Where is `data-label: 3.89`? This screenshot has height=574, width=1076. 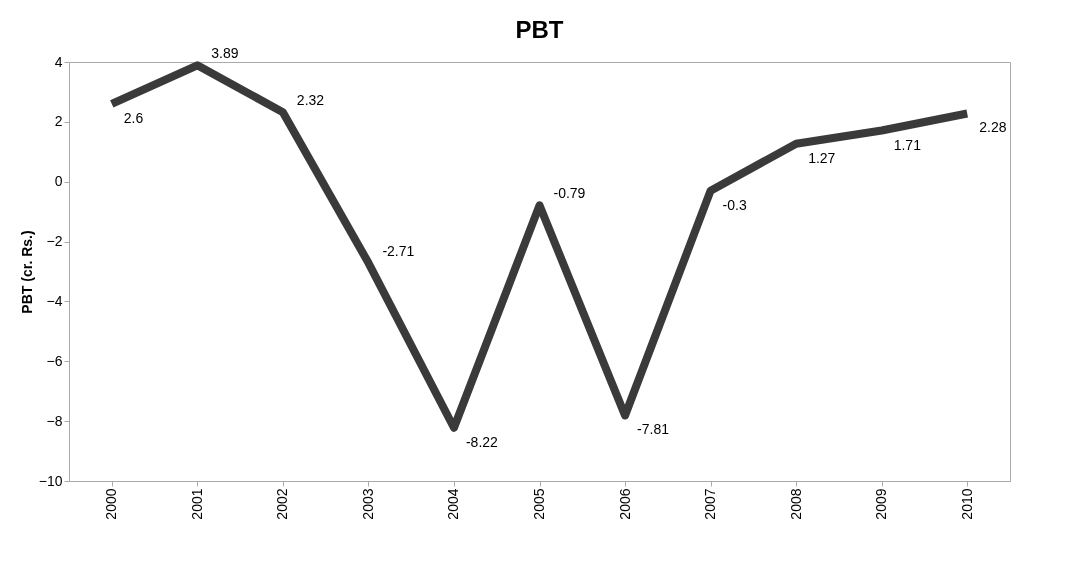 data-label: 3.89 is located at coordinates (225, 53).